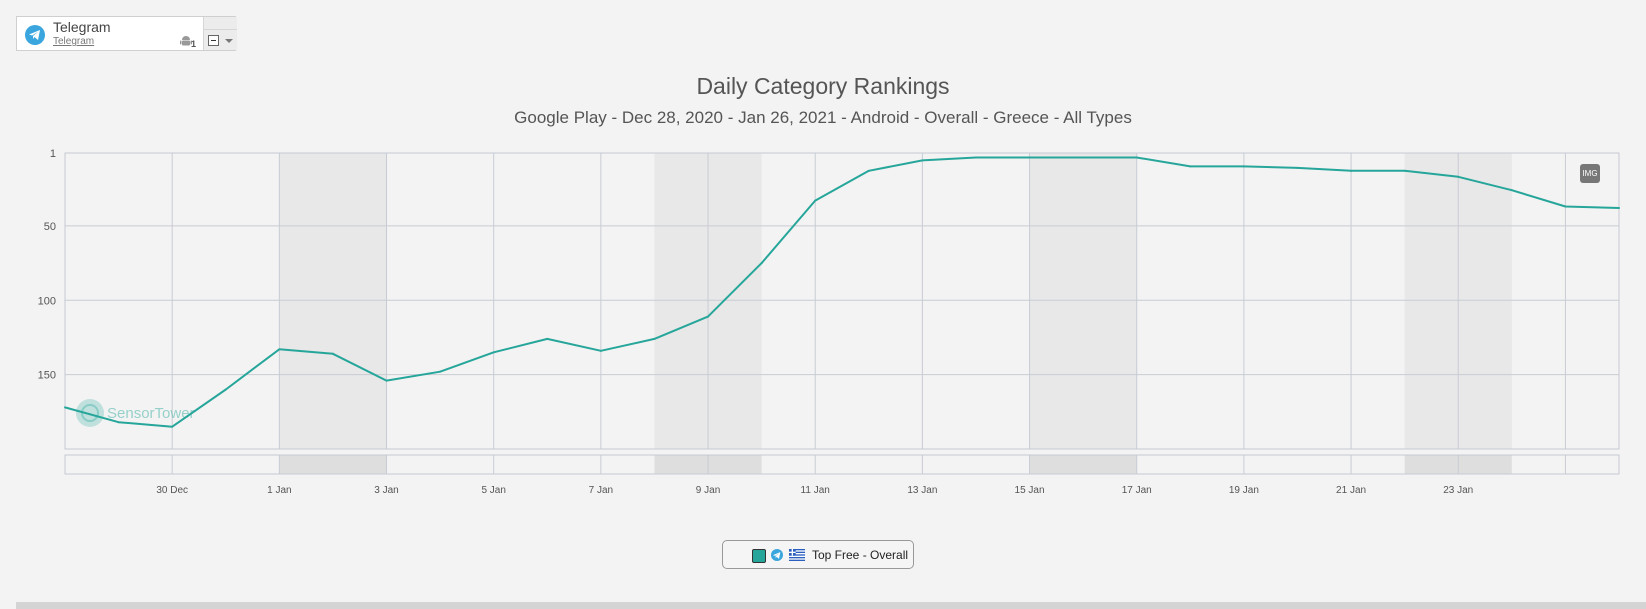 Image resolution: width=1646 pixels, height=609 pixels. I want to click on y-tick-label: 100, so click(47, 301).